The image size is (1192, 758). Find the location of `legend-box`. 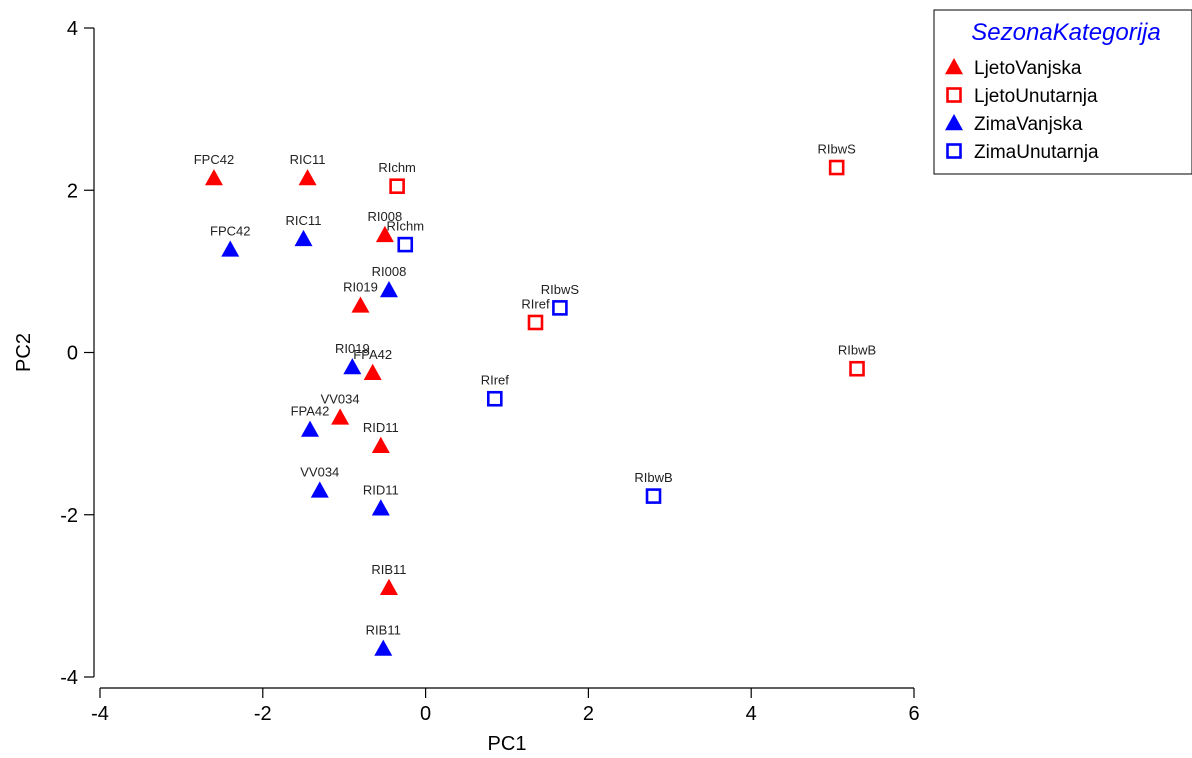

legend-box is located at coordinates (1062, 92).